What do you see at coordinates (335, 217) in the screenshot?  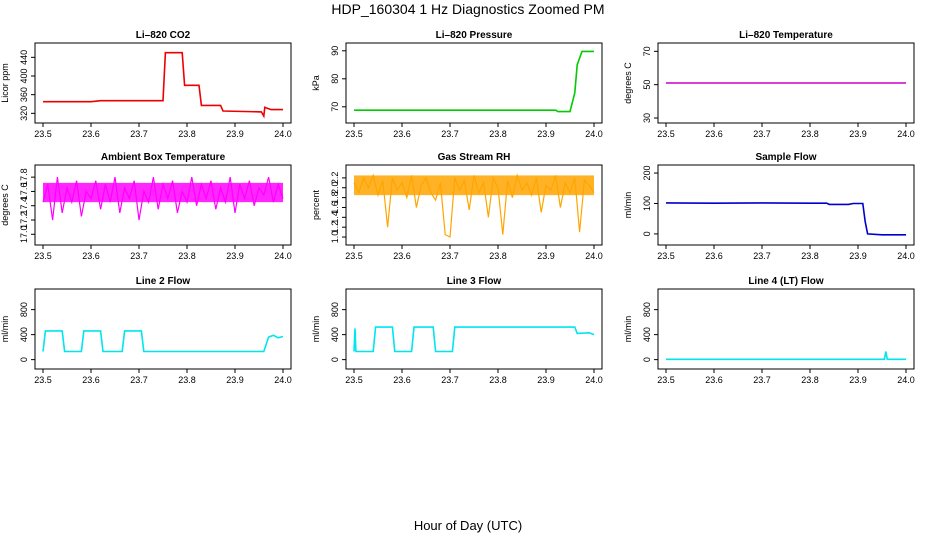 I see `y-tick-label: 1.4` at bounding box center [335, 217].